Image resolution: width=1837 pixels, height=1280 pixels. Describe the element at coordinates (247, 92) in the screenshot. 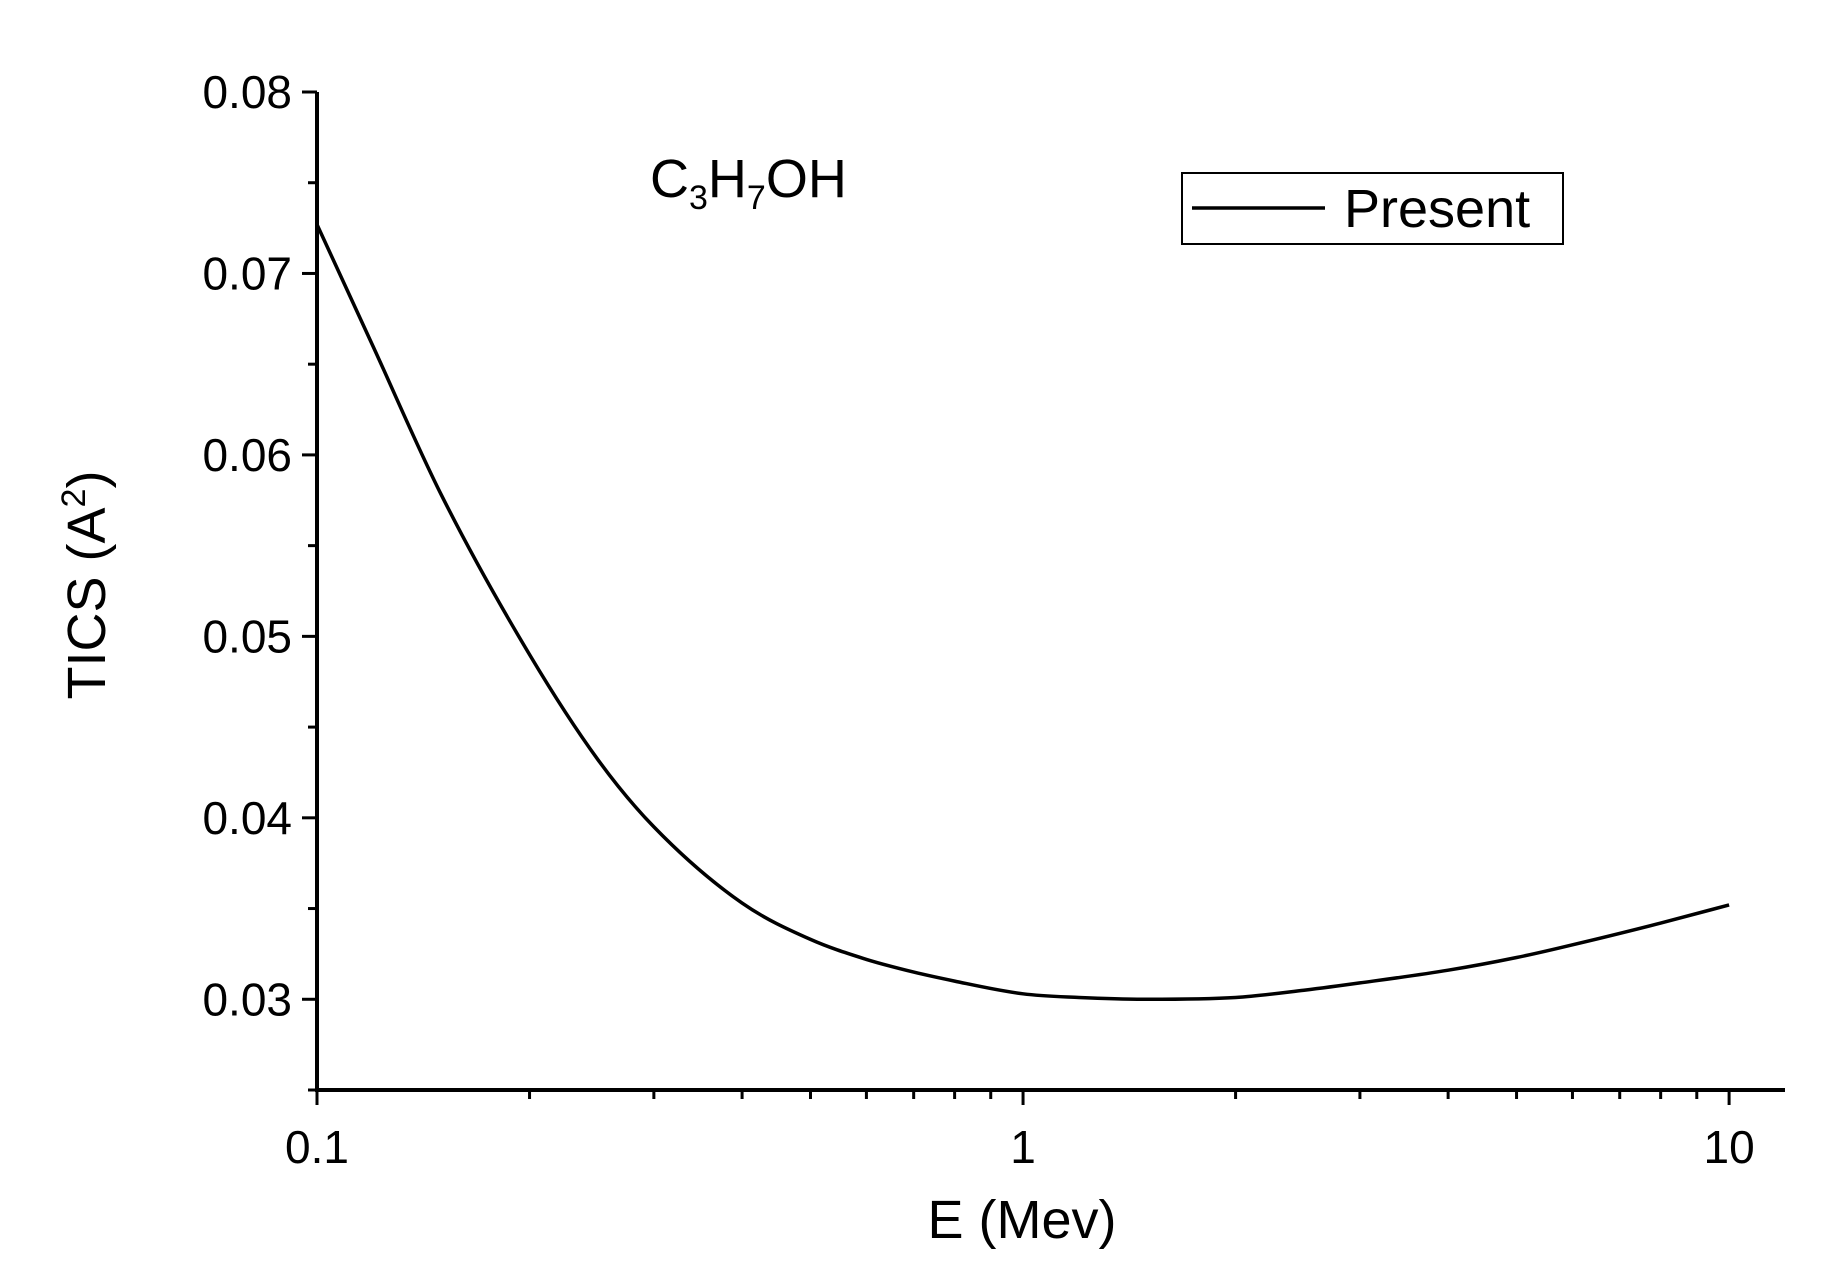

I see `y-tick-label: 0.08` at that location.